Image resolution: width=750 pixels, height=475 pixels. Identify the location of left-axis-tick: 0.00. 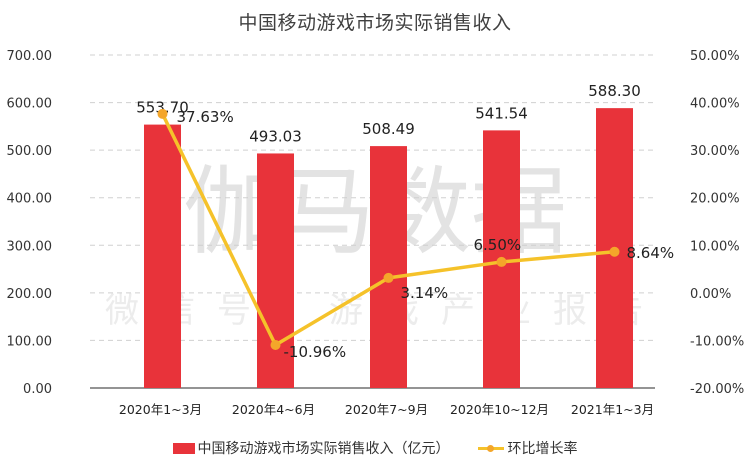
(37, 389).